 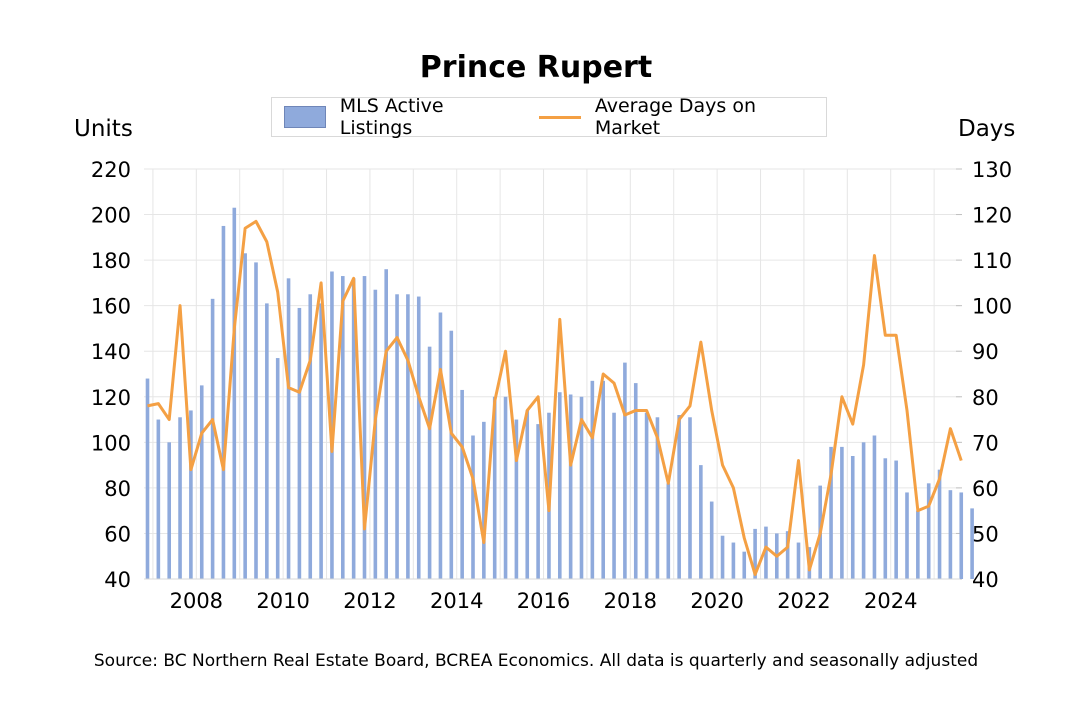 I want to click on x-tick-label: 2014, so click(x=456, y=601).